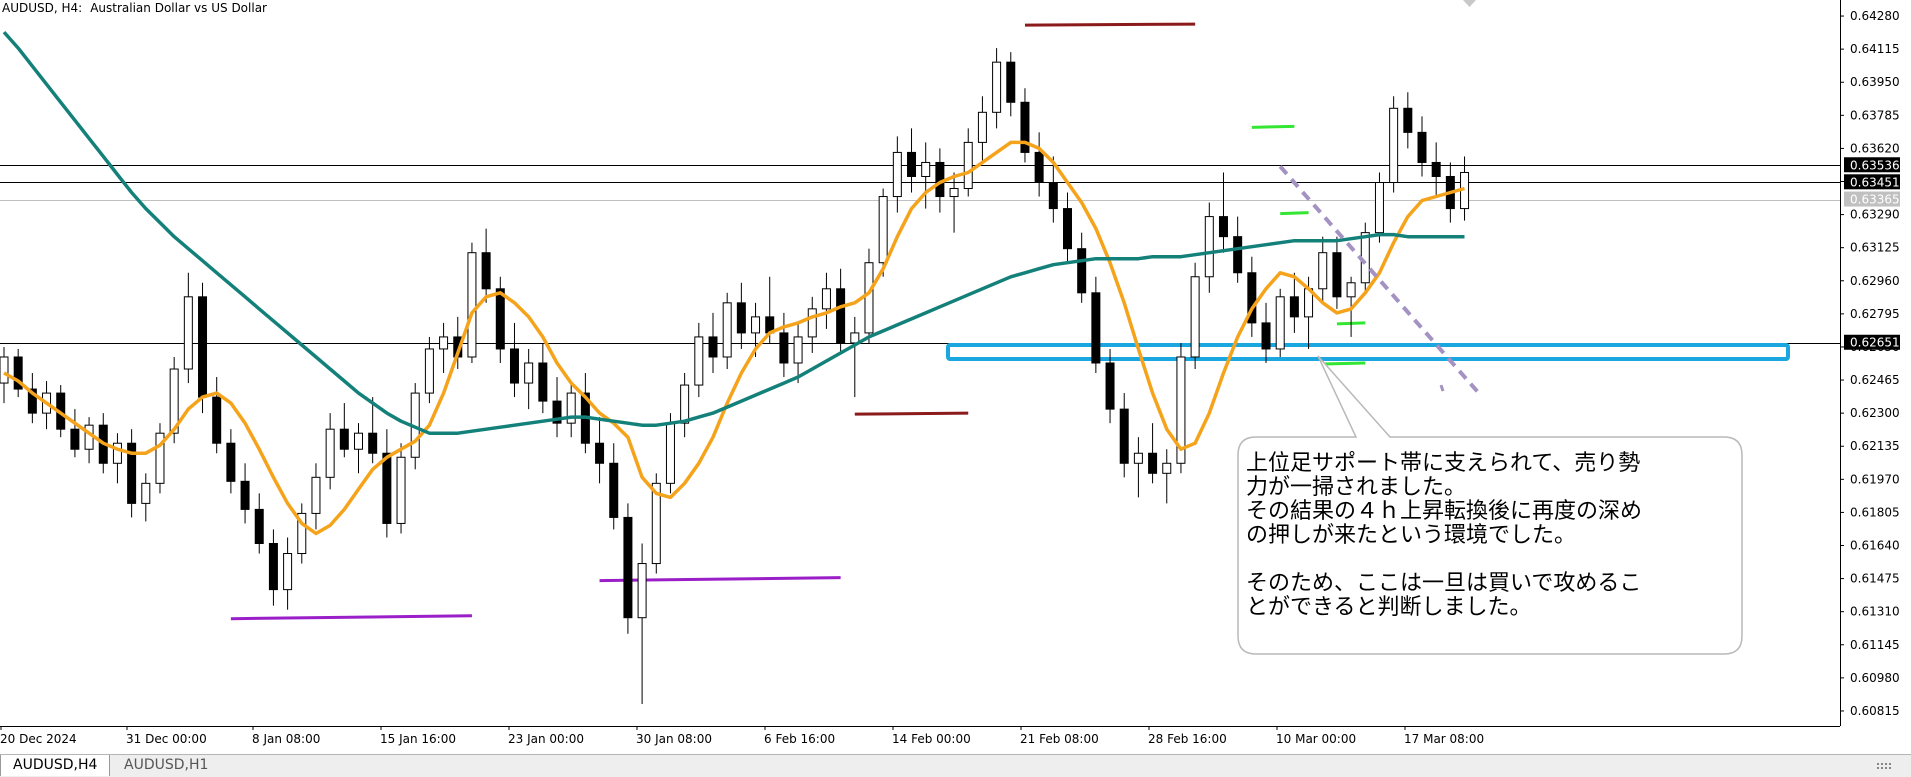  Describe the element at coordinates (166, 765) in the screenshot. I see `tab-audusd-h1: AUDUSD,H1` at that location.